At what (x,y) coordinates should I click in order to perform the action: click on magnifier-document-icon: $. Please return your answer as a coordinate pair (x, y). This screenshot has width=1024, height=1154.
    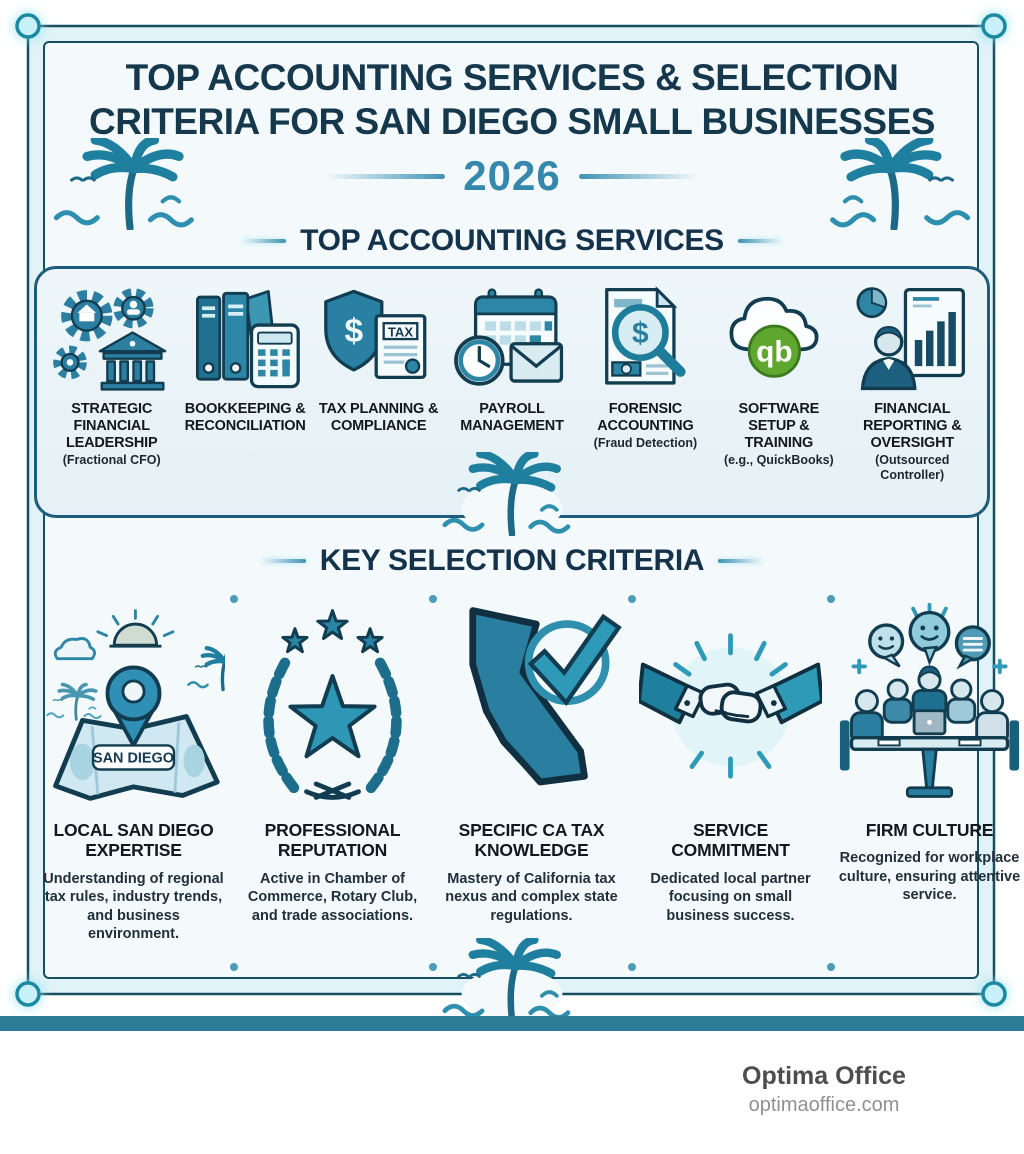
    Looking at the image, I should click on (645, 335).